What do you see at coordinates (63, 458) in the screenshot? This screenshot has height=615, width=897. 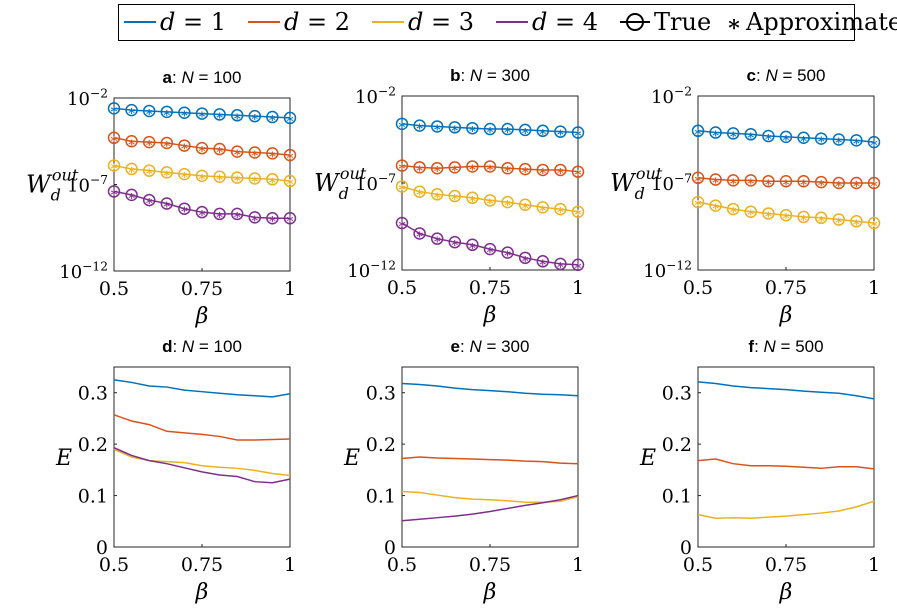 I see `y-axis-label: E` at bounding box center [63, 458].